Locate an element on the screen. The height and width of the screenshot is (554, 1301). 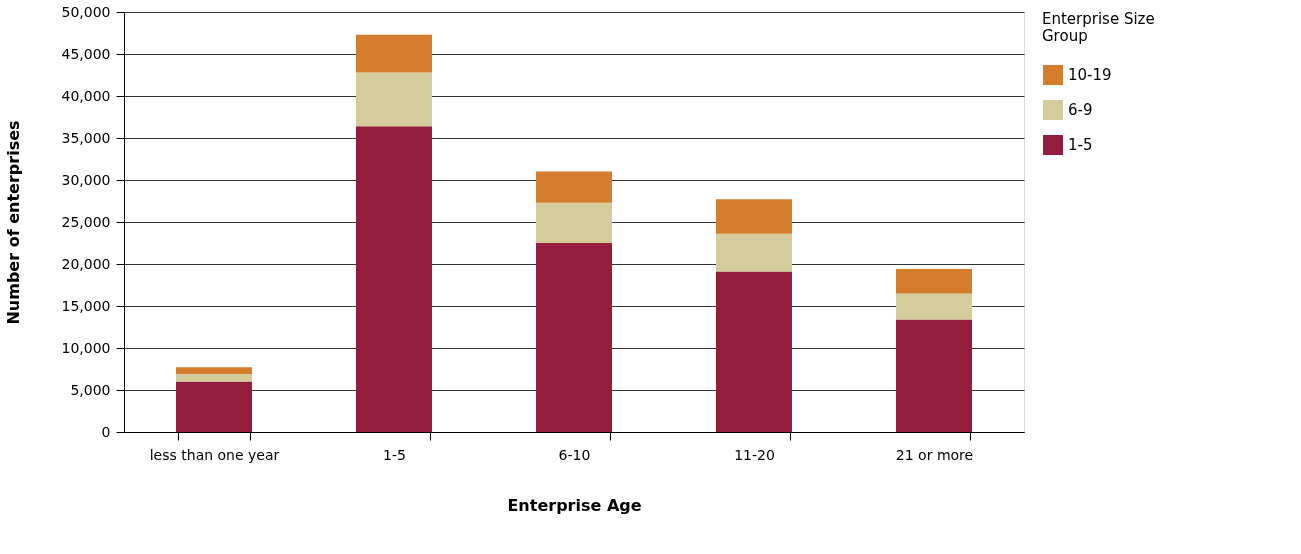
y-tick-label: 40,000 is located at coordinates (86, 95).